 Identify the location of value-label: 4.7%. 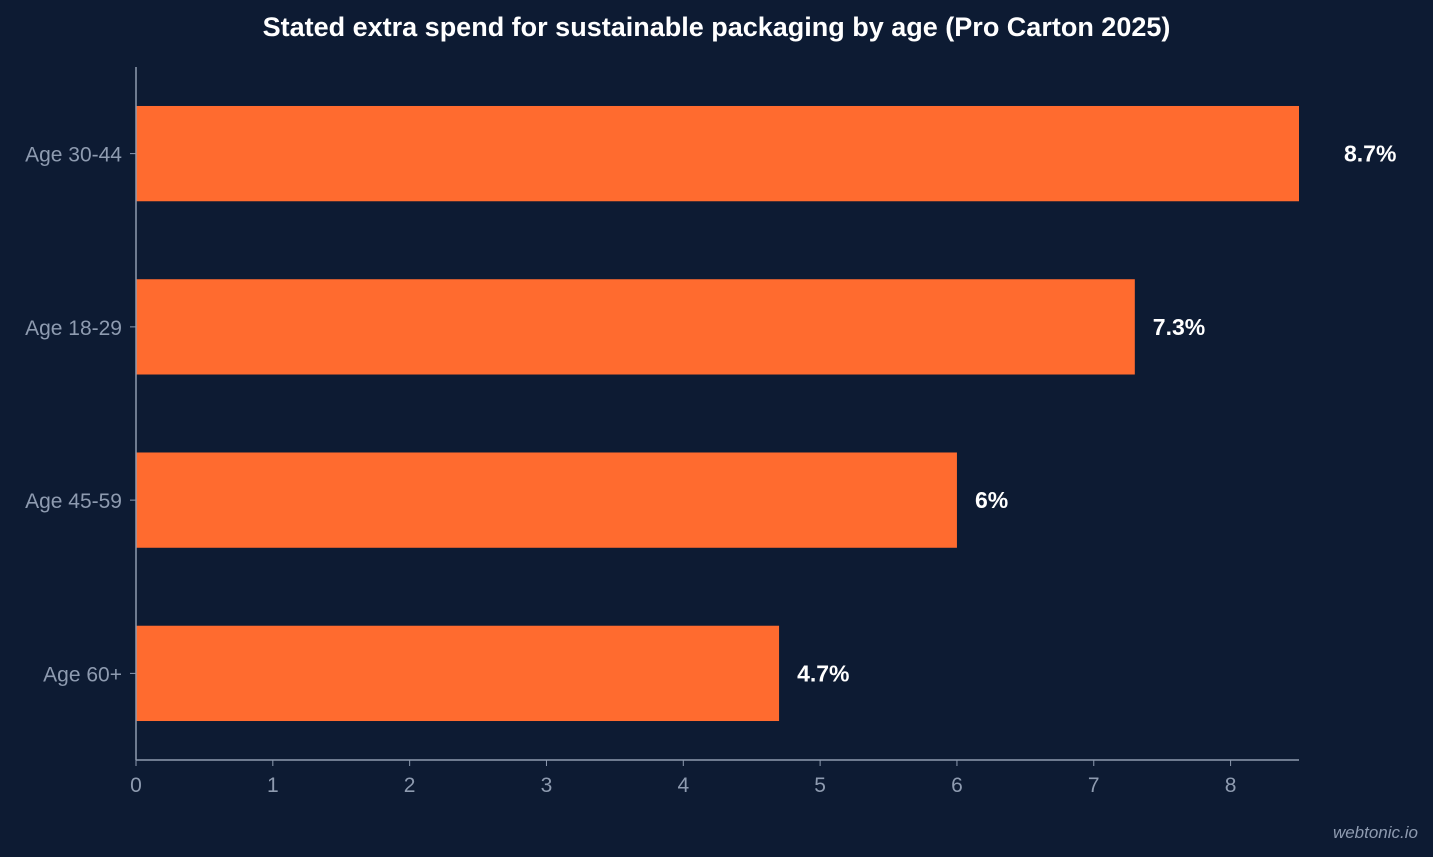
(823, 673).